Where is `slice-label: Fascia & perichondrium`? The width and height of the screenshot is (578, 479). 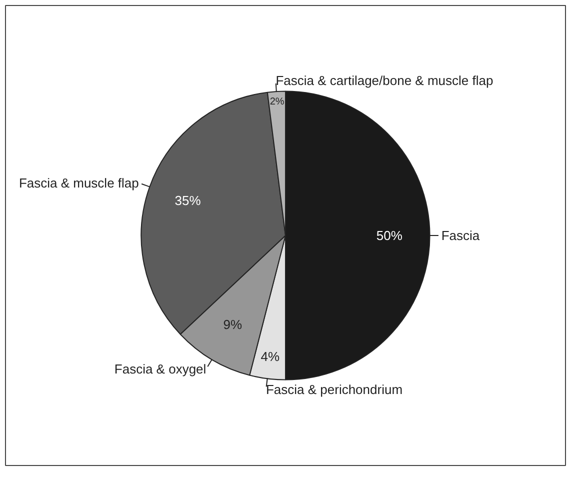
slice-label: Fascia & perichondrium is located at coordinates (334, 390).